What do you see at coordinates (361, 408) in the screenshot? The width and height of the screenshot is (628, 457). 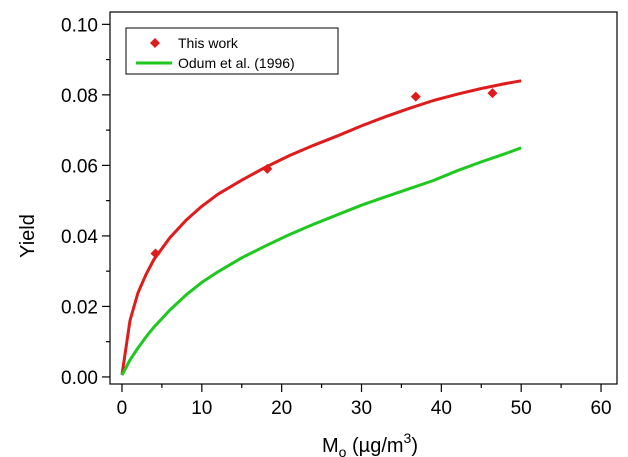 I see `x-tick-label: 30` at bounding box center [361, 408].